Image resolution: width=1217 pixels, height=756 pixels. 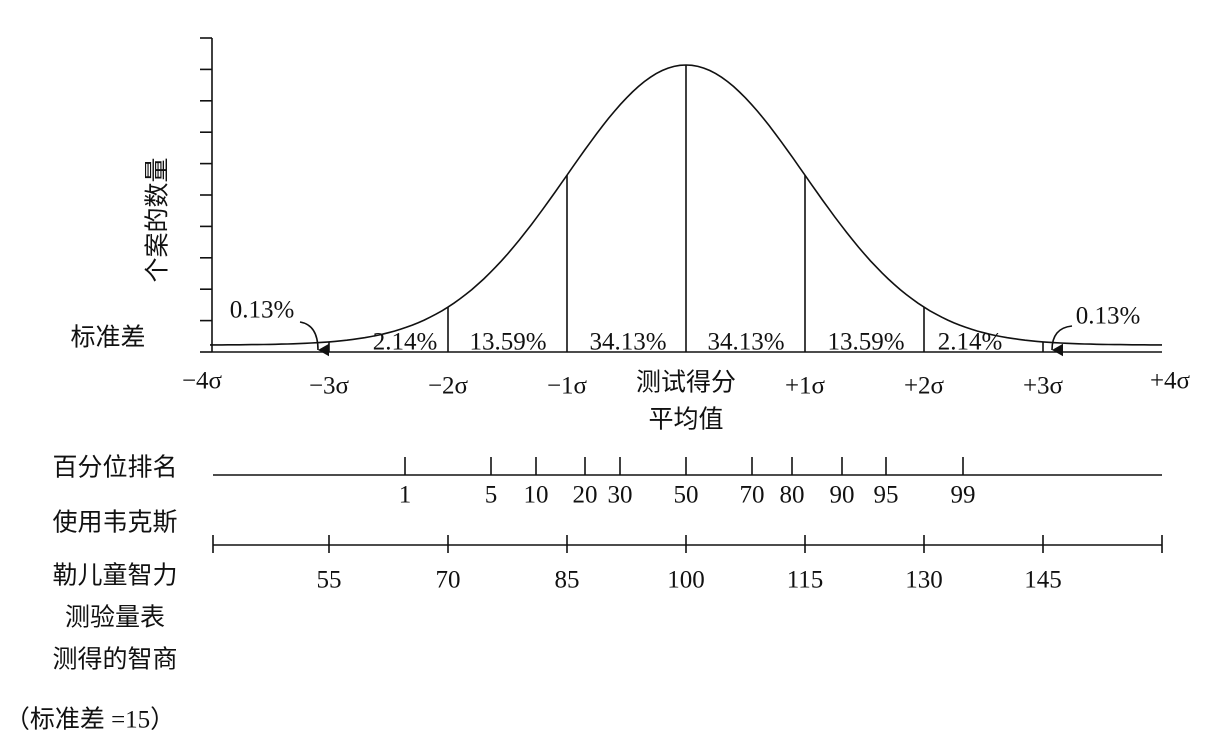 I want to click on iq-title: 测验量表, so click(x=115, y=618).